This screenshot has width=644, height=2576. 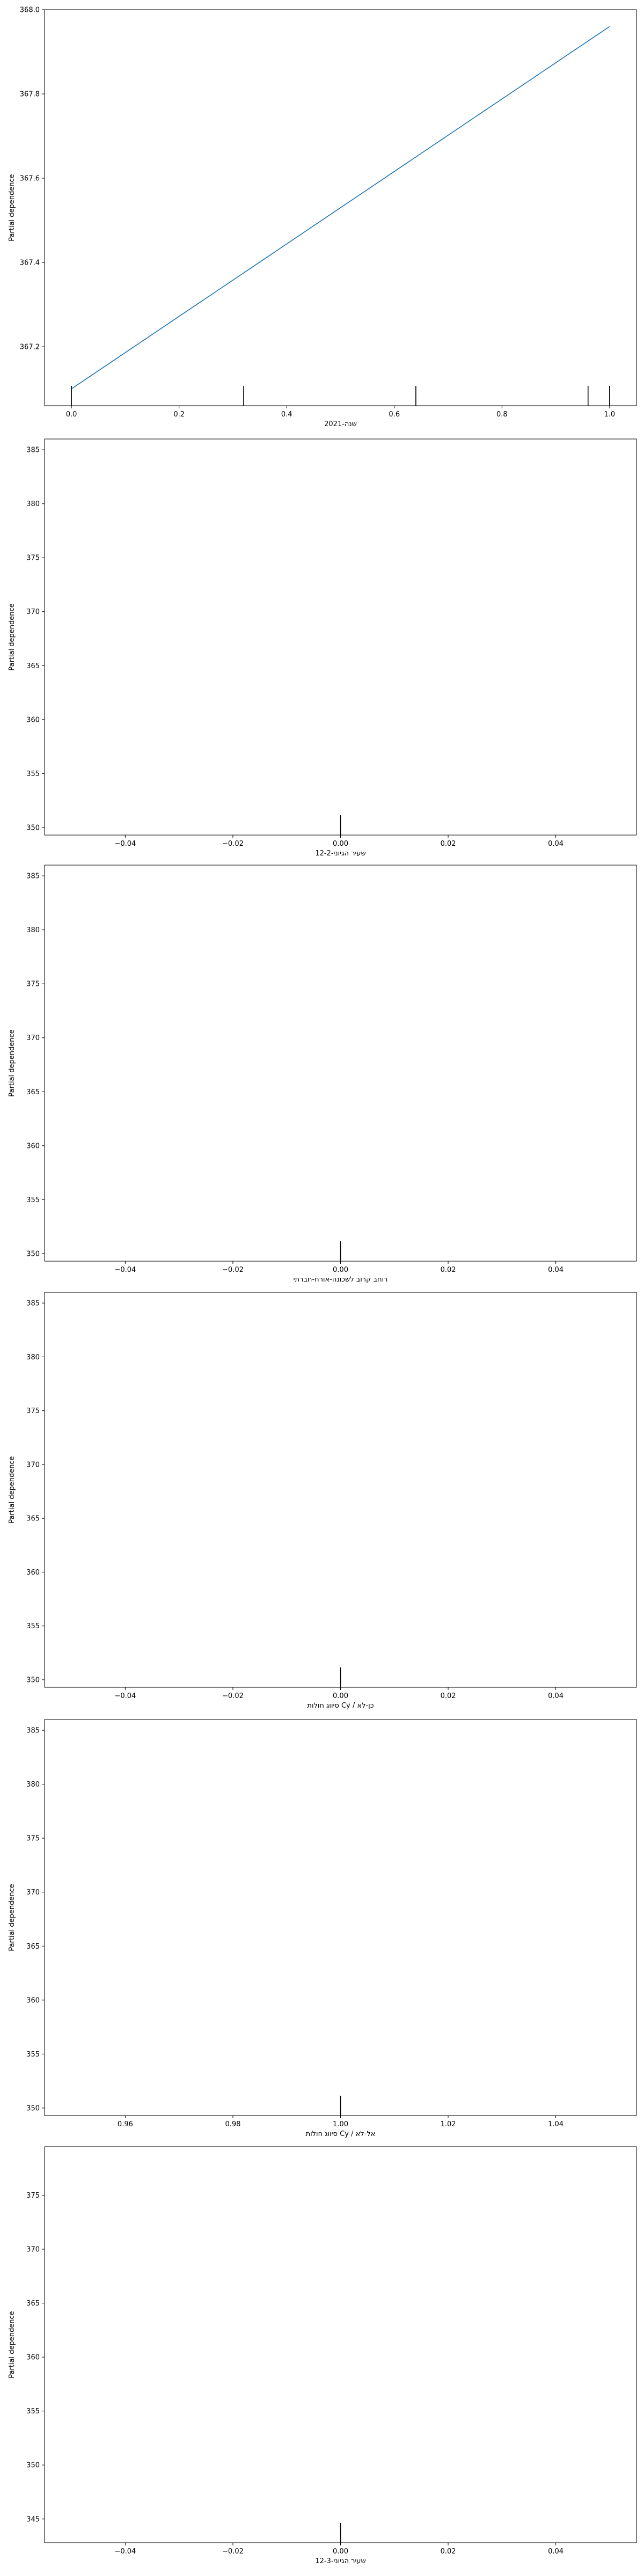 What do you see at coordinates (125, 2124) in the screenshot?
I see `x-tick-label: 0.96` at bounding box center [125, 2124].